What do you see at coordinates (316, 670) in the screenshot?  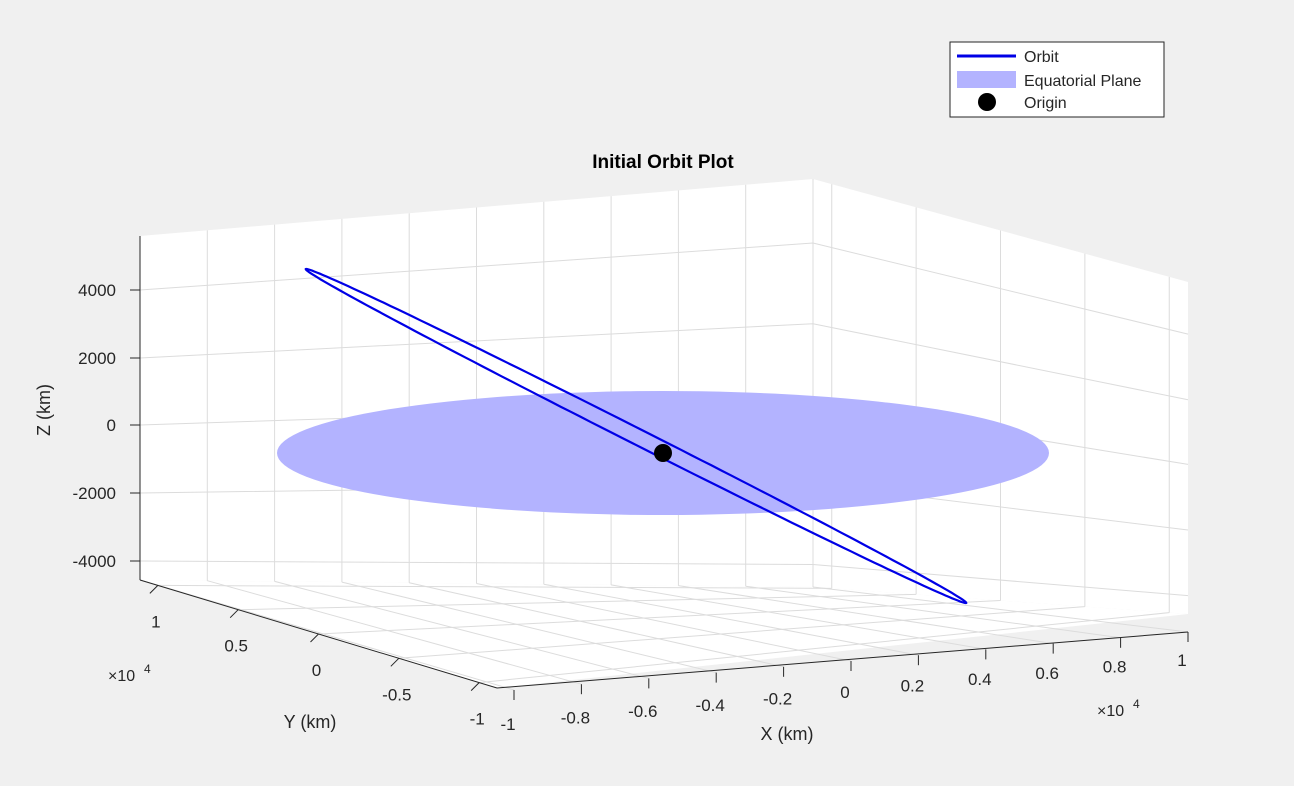 I see `y-tick-label: 0` at bounding box center [316, 670].